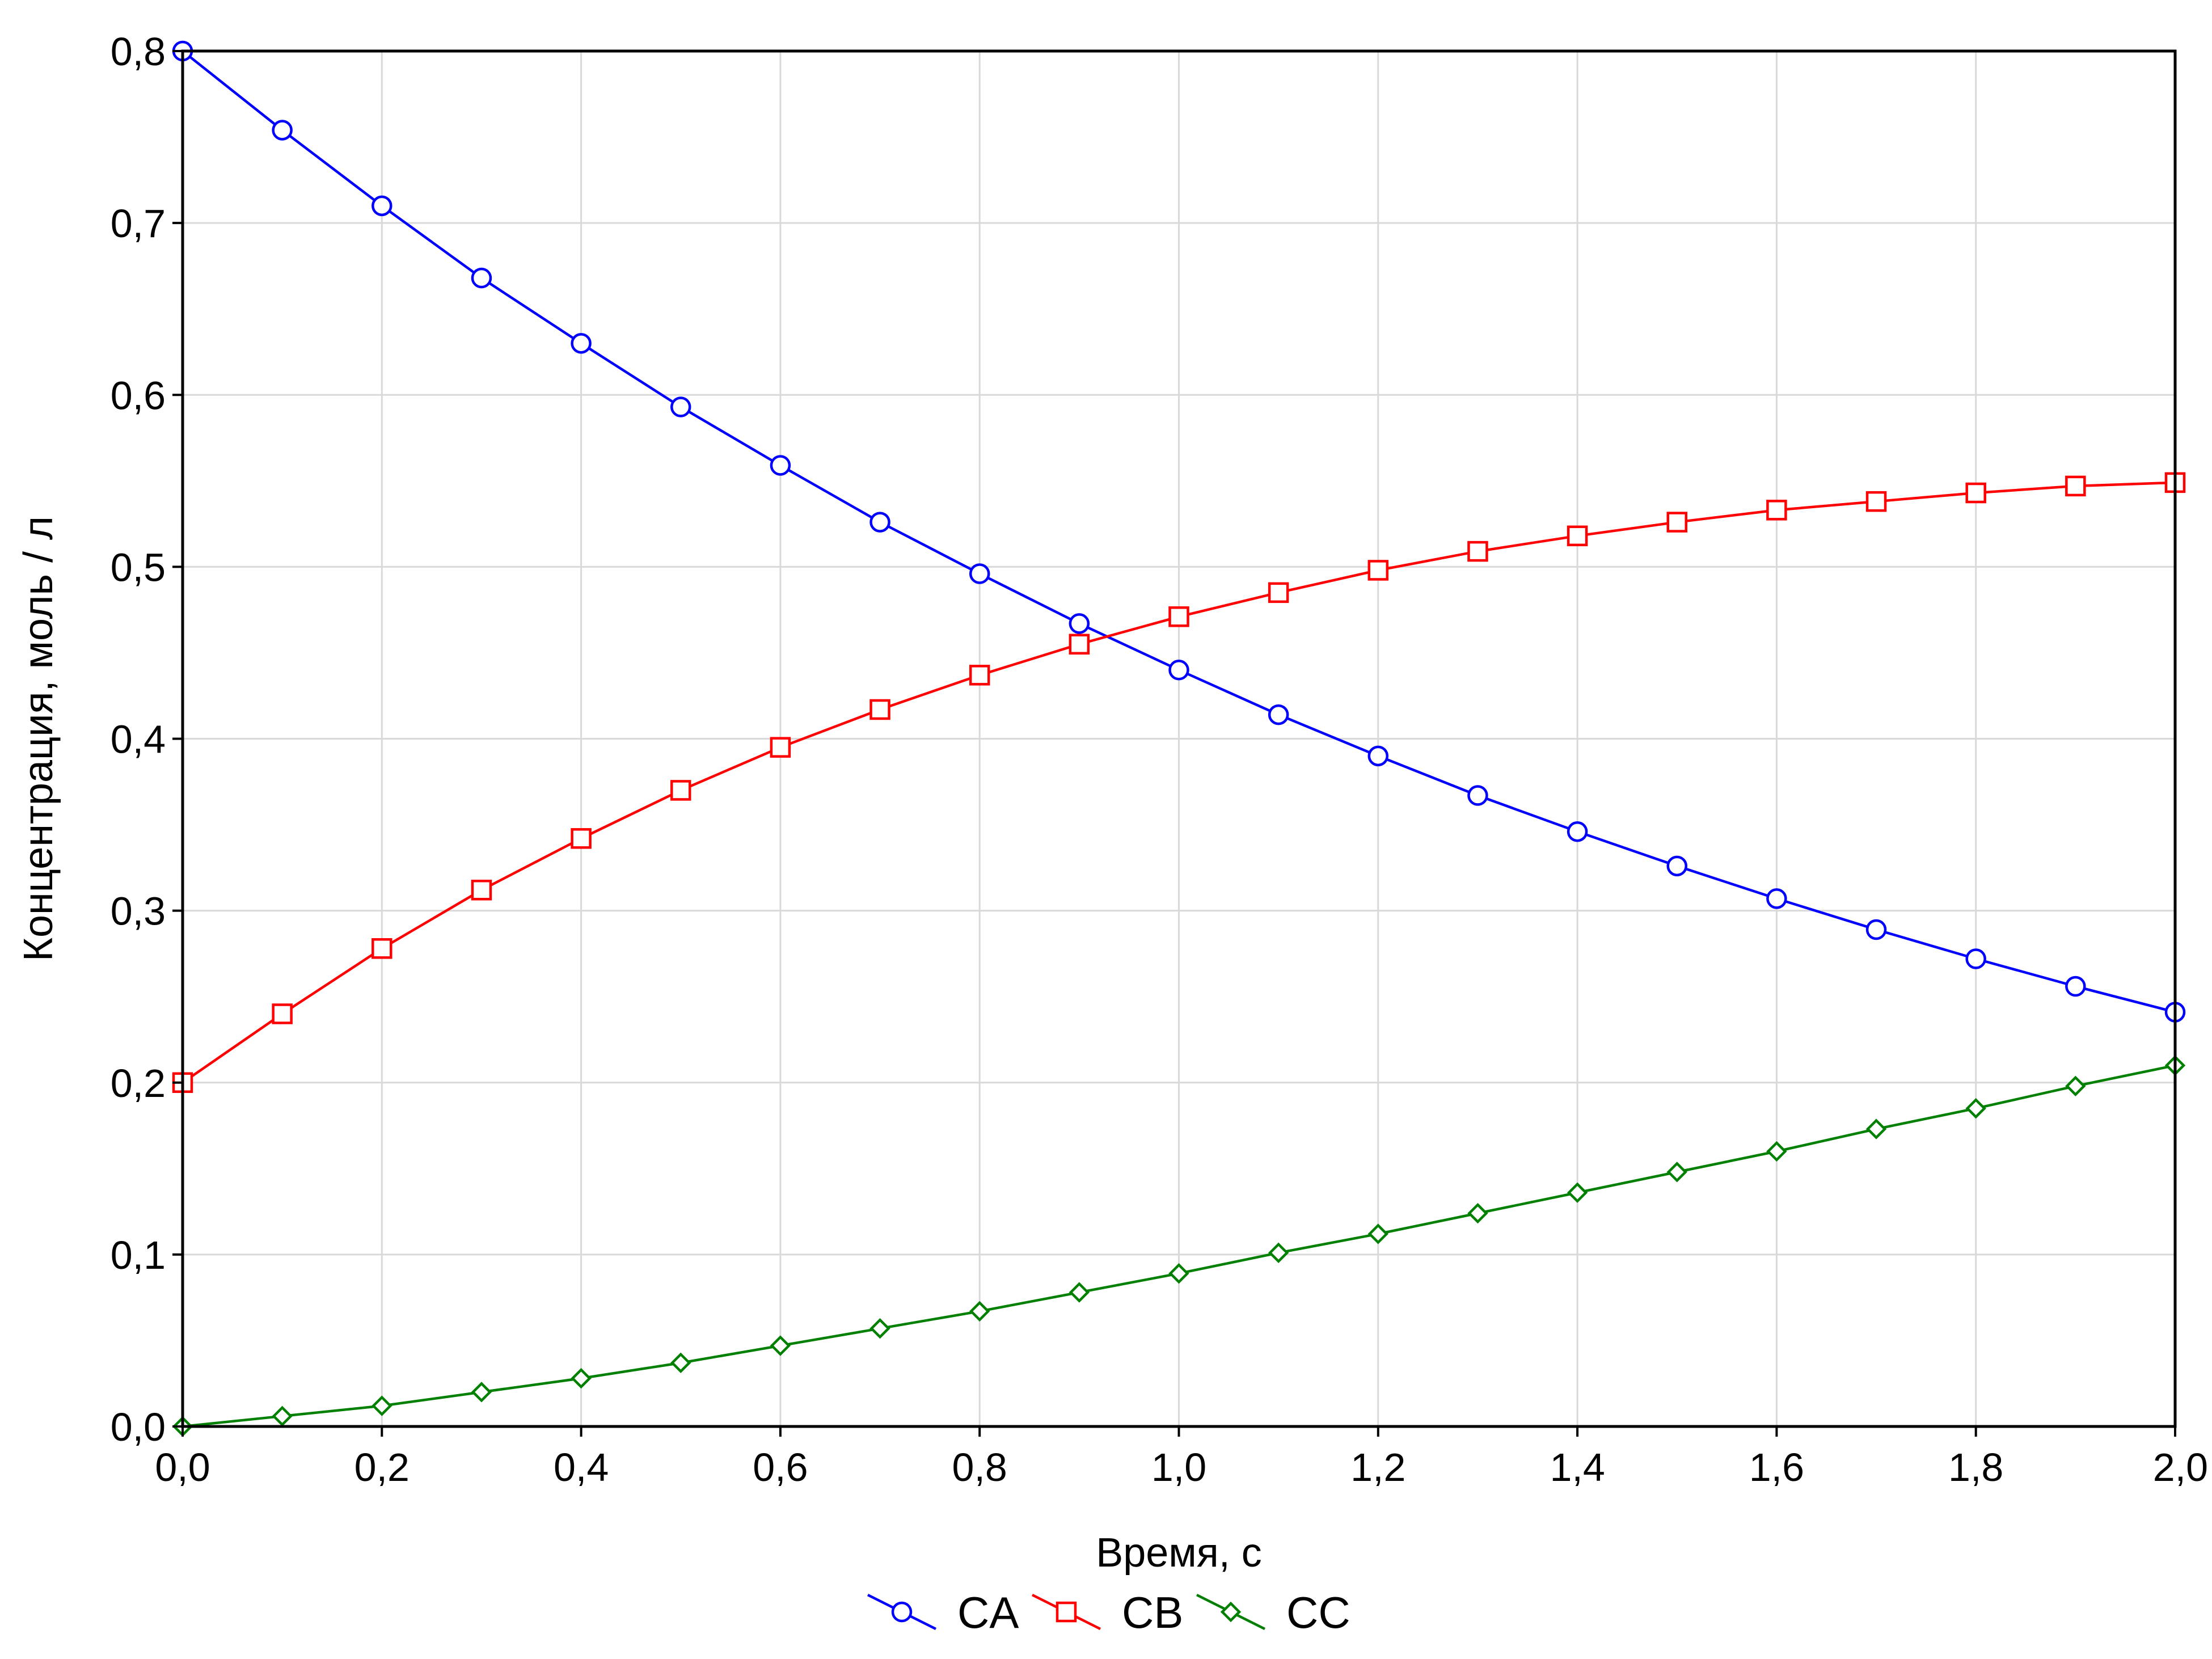 This screenshot has width=2212, height=1659. What do you see at coordinates (138, 1255) in the screenshot?
I see `y-tick-label: 0,1` at bounding box center [138, 1255].